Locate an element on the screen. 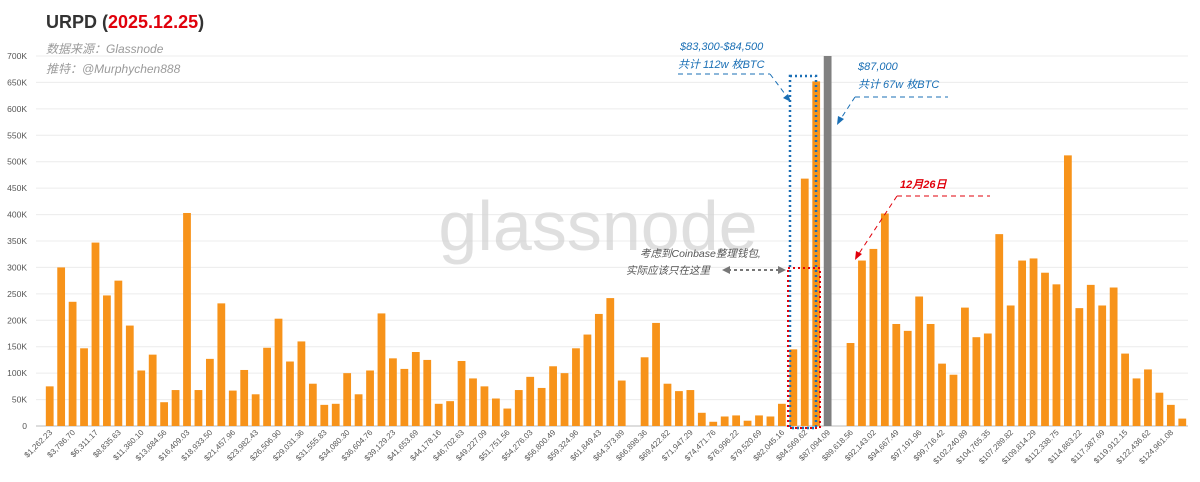  y-tick-label: 400K is located at coordinates (17, 215).